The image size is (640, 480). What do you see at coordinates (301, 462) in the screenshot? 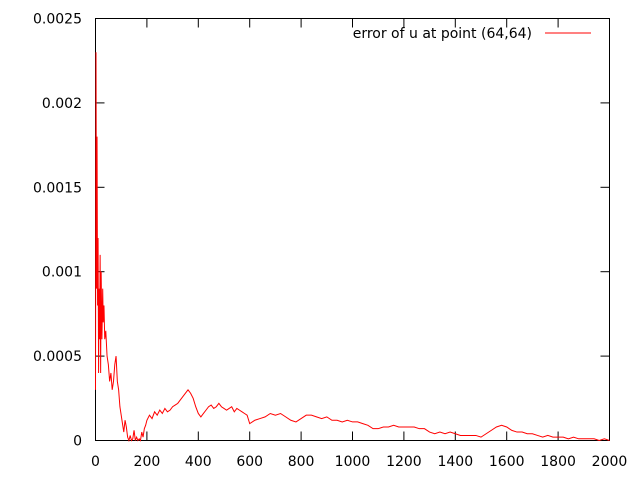
I see `x-tick-label: 800` at bounding box center [301, 462].